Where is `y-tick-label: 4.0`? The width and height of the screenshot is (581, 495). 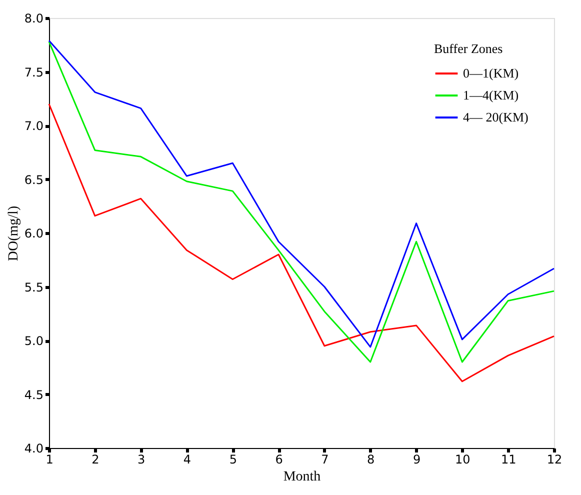 y-tick-label: 4.0 is located at coordinates (34, 449).